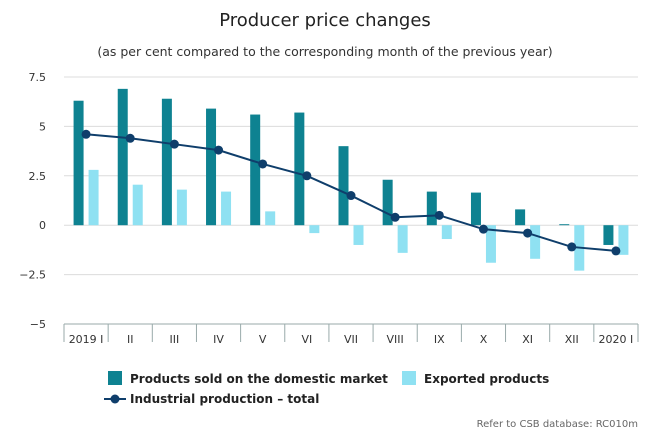  I want to click on x-tick-label: VIII, so click(395, 339).